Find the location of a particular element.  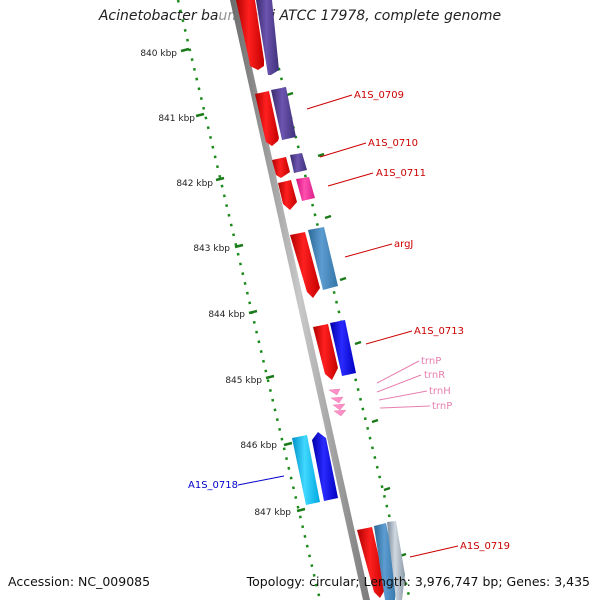

trna-cluster is located at coordinates (337, 402).